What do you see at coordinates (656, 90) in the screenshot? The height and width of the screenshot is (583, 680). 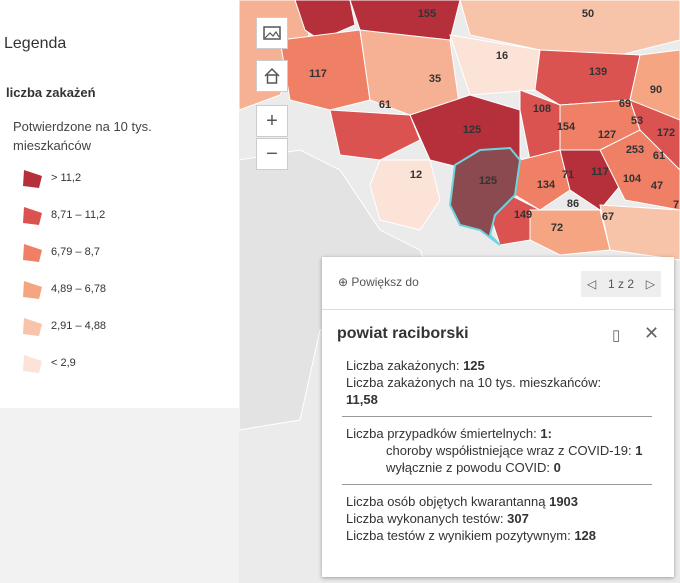 I see `map-label: 90` at bounding box center [656, 90].